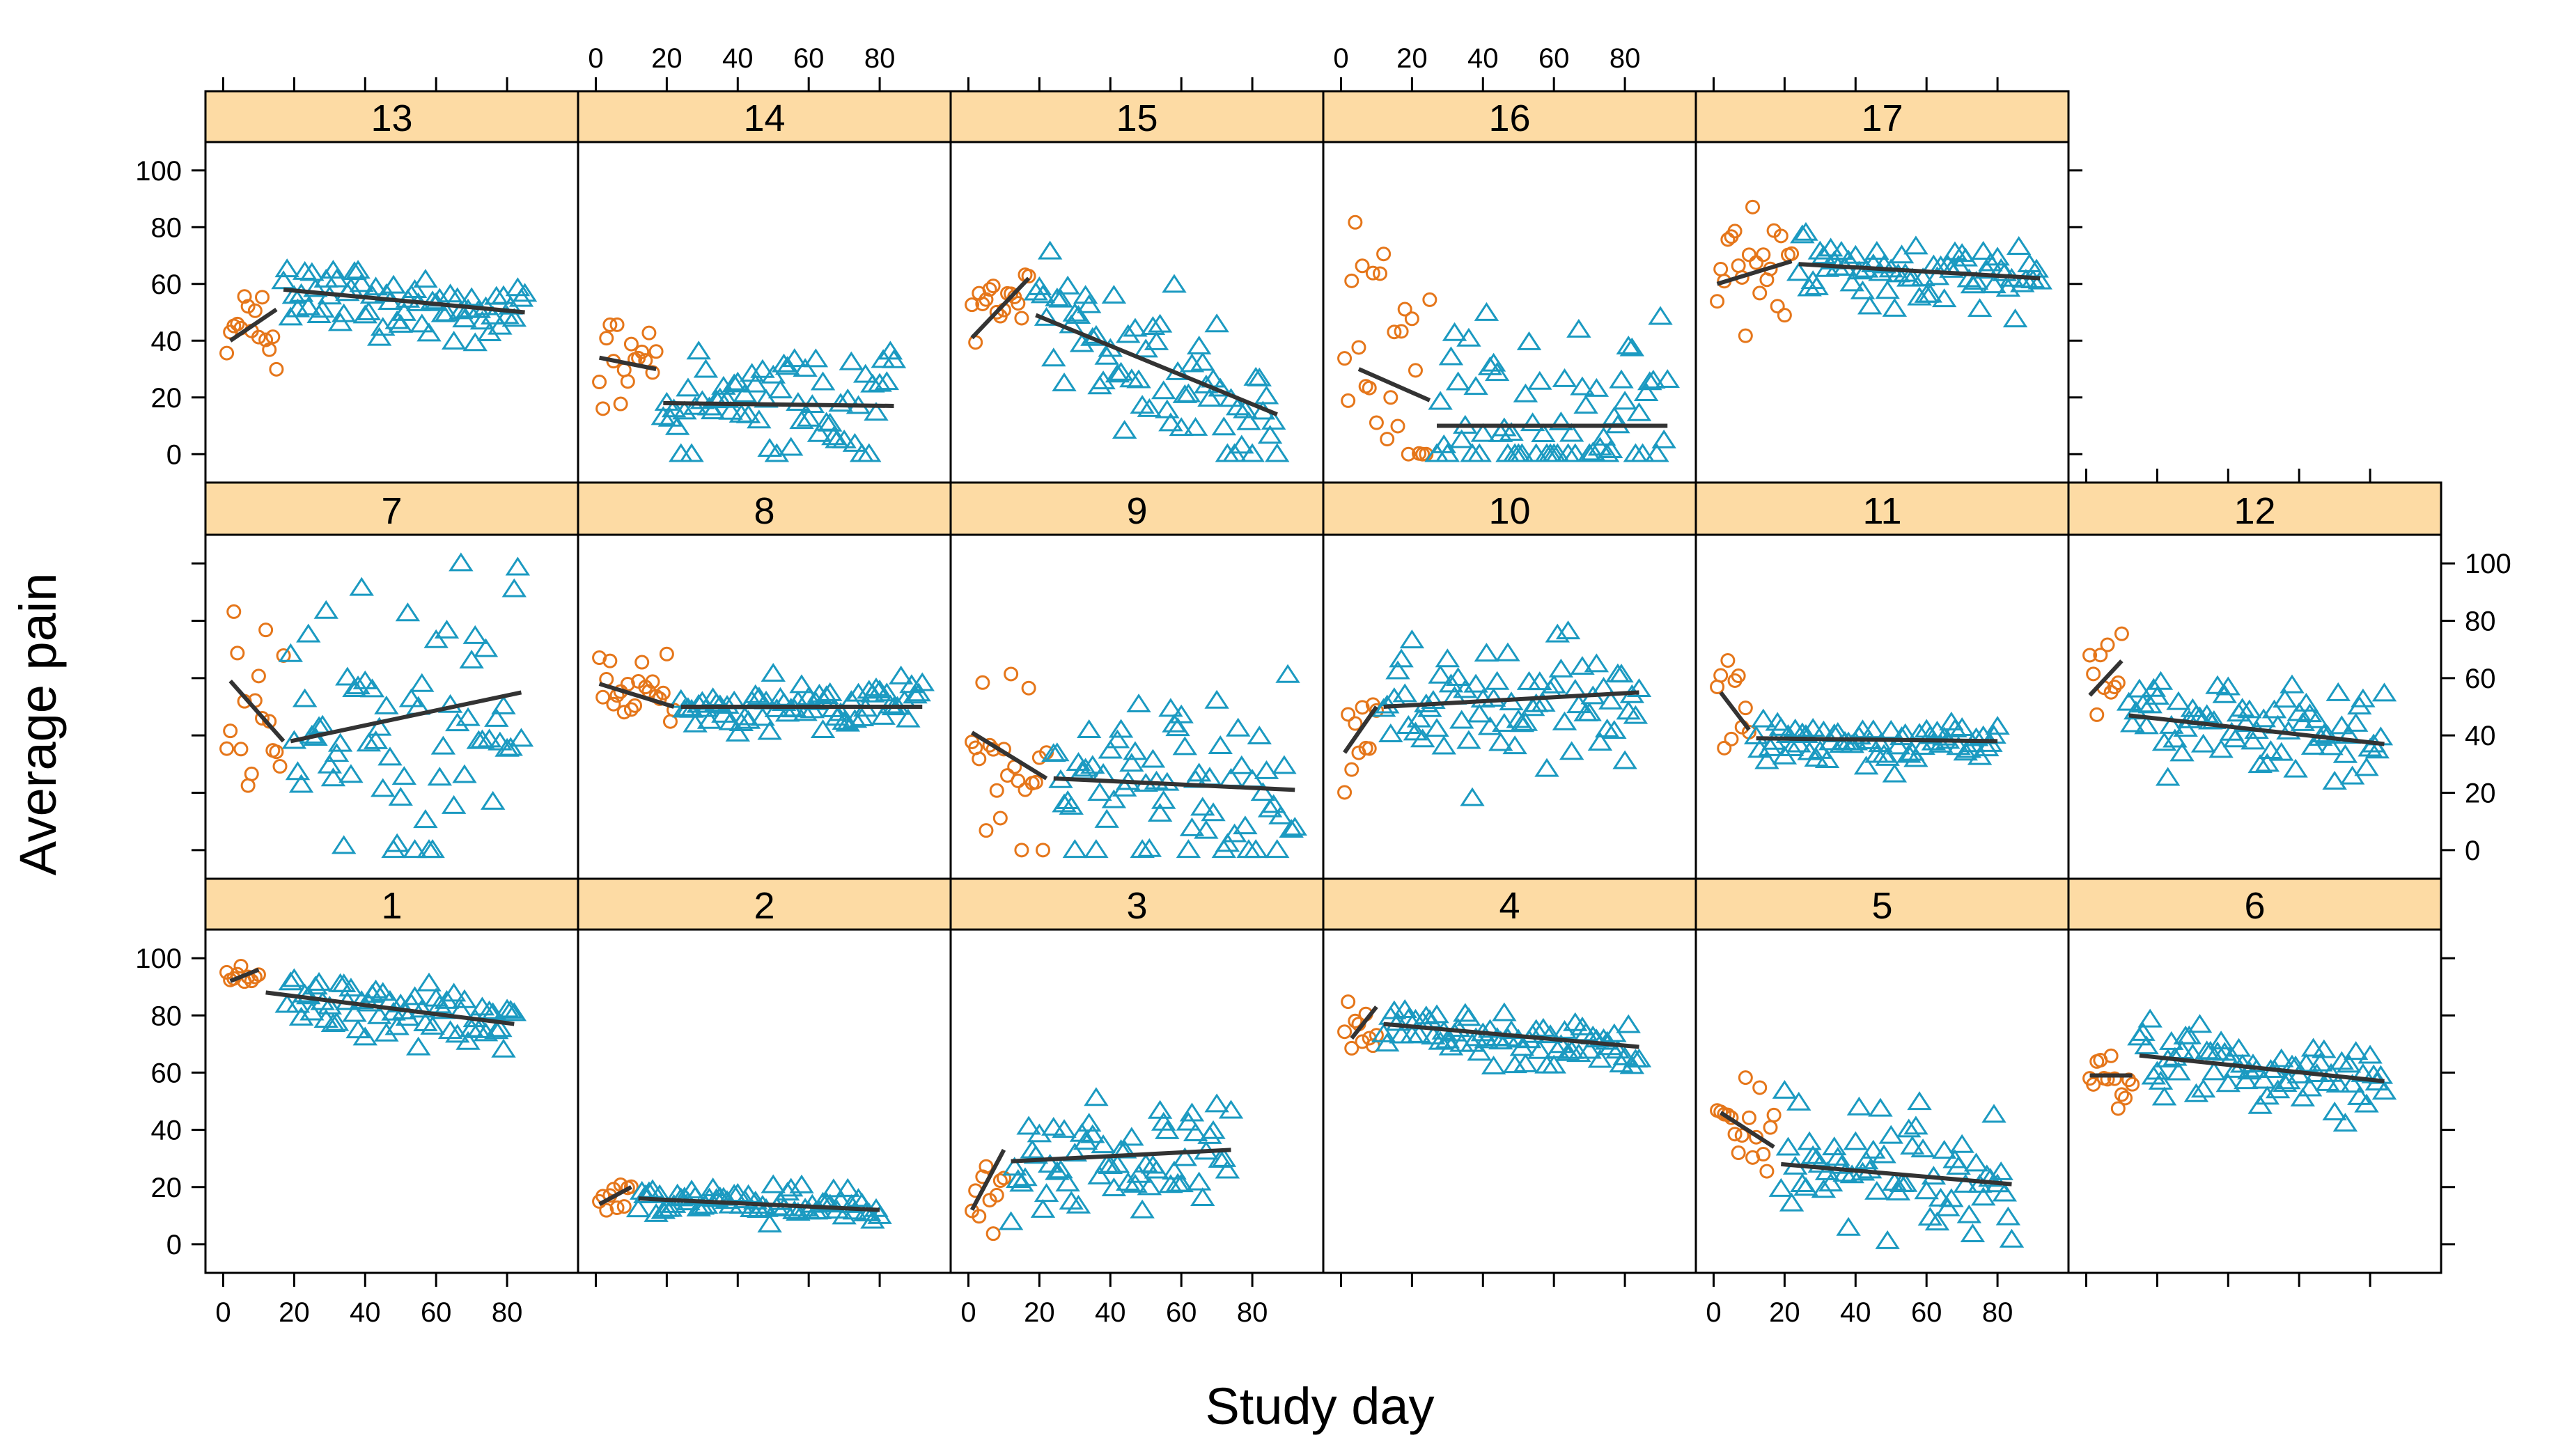  What do you see at coordinates (391, 118) in the screenshot?
I see `strip-title-13: 13` at bounding box center [391, 118].